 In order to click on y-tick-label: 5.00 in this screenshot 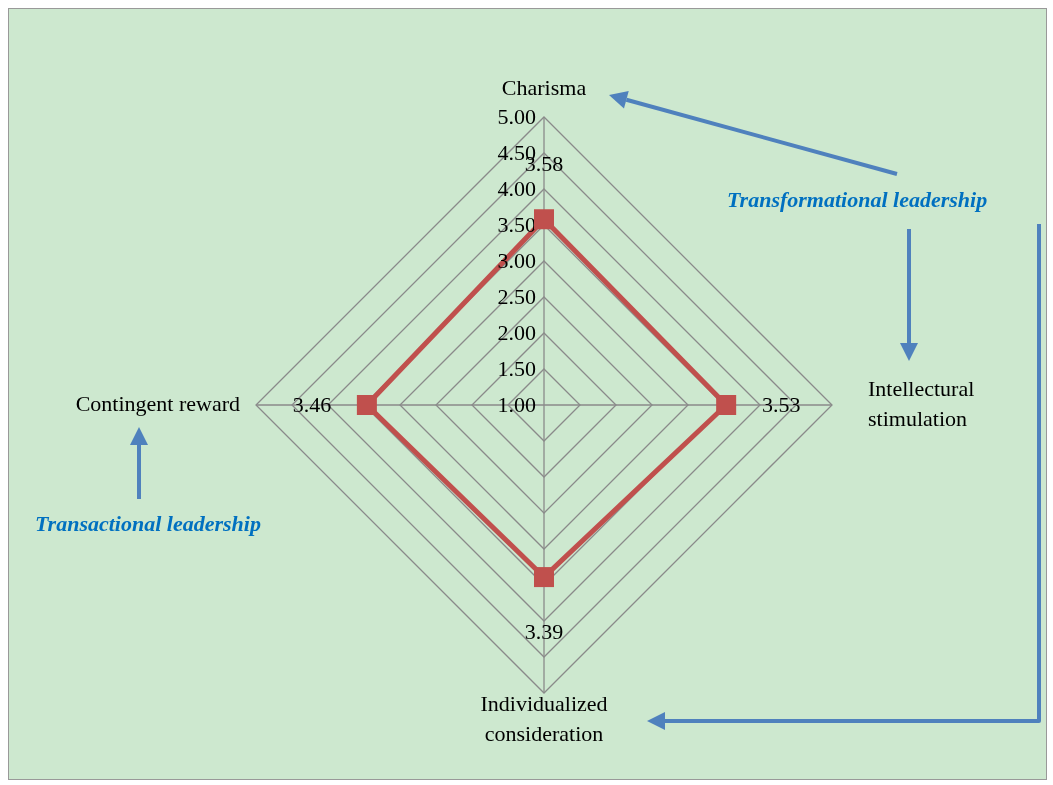, I will do `click(516, 116)`.